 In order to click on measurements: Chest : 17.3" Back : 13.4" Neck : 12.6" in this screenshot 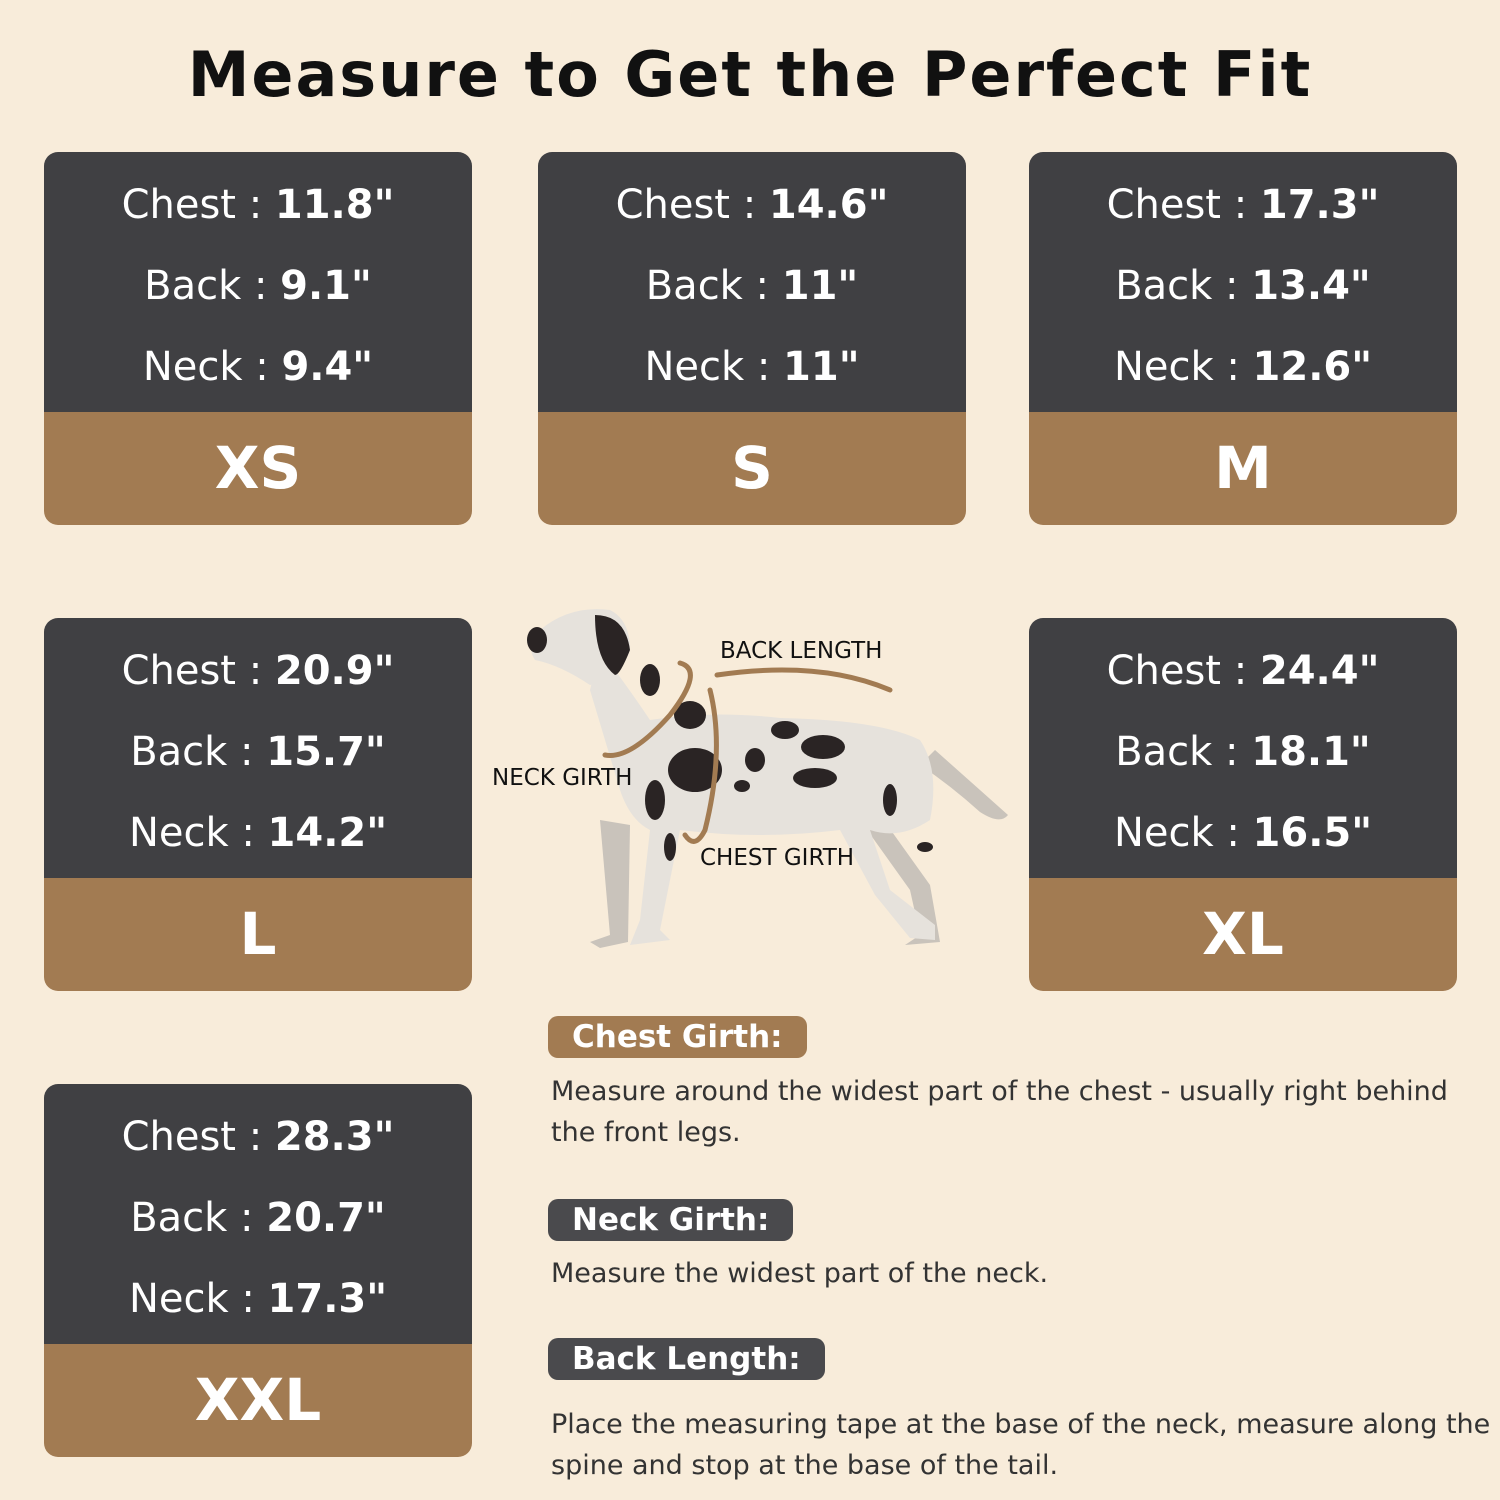, I will do `click(1243, 282)`.